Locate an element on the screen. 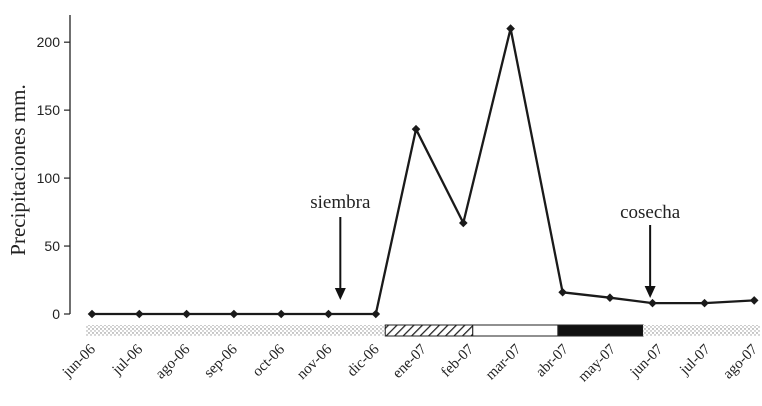 Image resolution: width=762 pixels, height=406 pixels. x-tick-label: abr-07 is located at coordinates (552, 360).